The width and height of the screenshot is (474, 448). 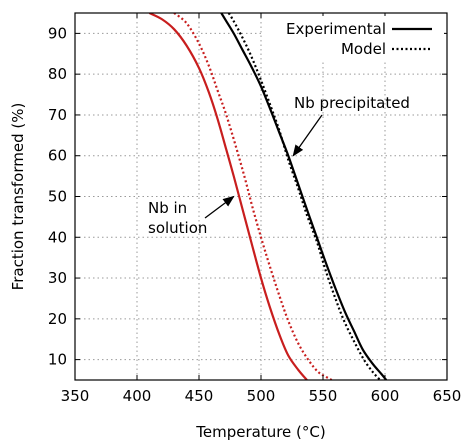 What do you see at coordinates (167, 208) in the screenshot?
I see `annotation-nb-in-solution-line1: Nb in` at bounding box center [167, 208].